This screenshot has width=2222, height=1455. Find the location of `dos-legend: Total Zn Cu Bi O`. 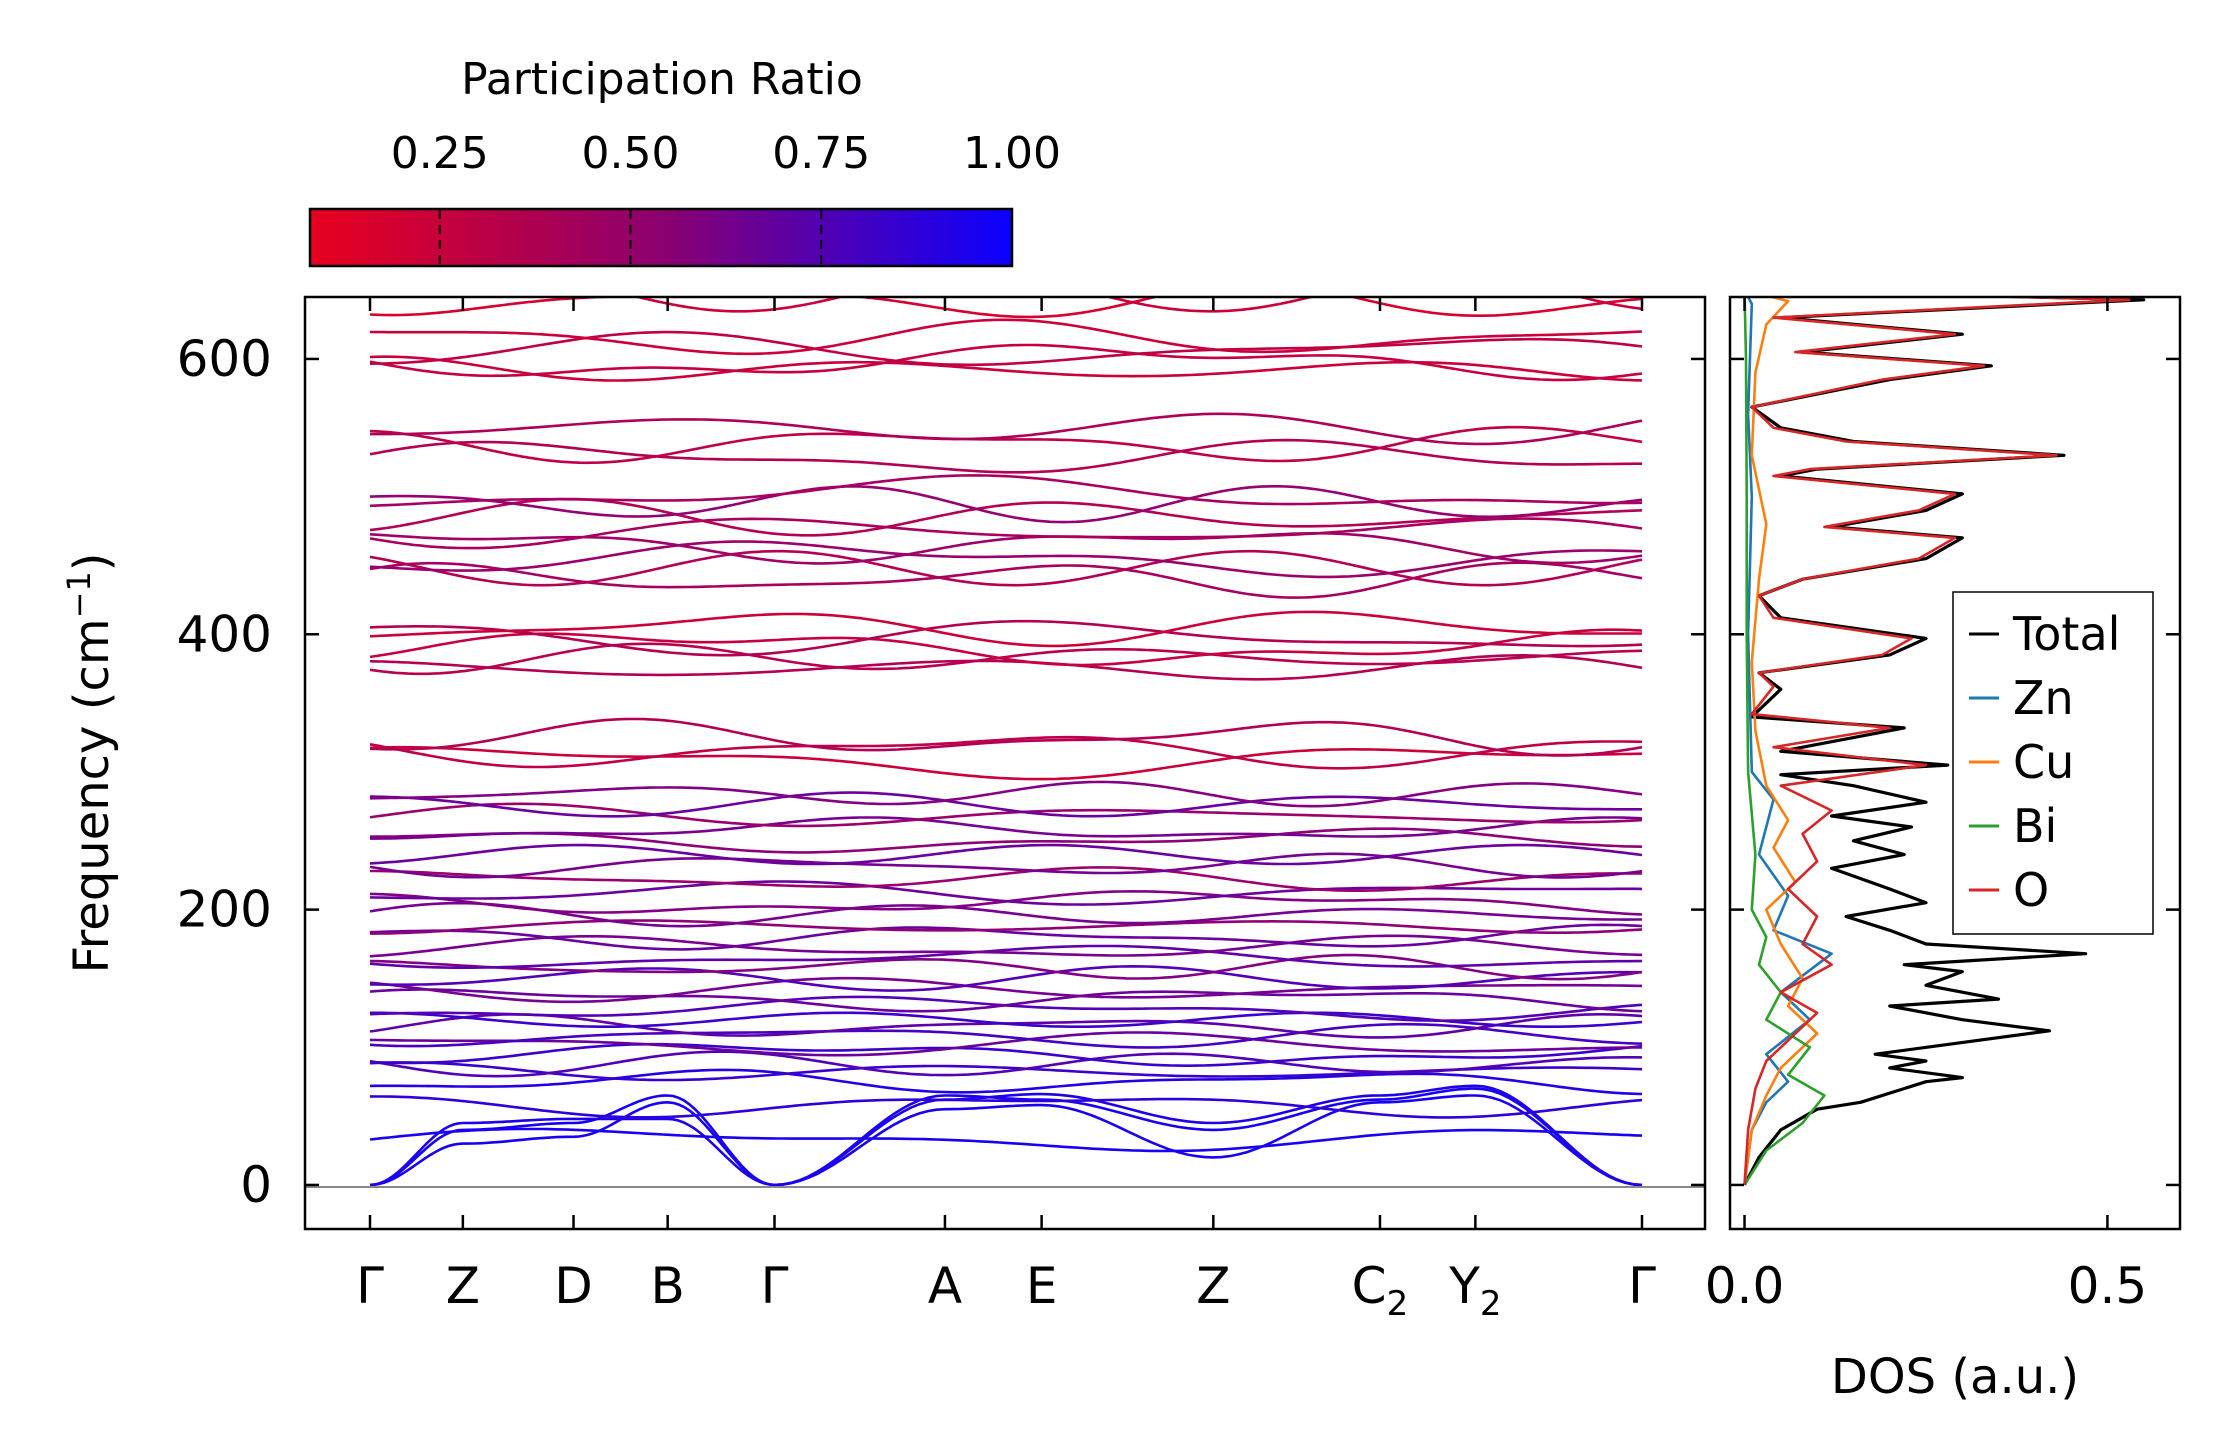

dos-legend: Total Zn Cu Bi O is located at coordinates (2053, 763).